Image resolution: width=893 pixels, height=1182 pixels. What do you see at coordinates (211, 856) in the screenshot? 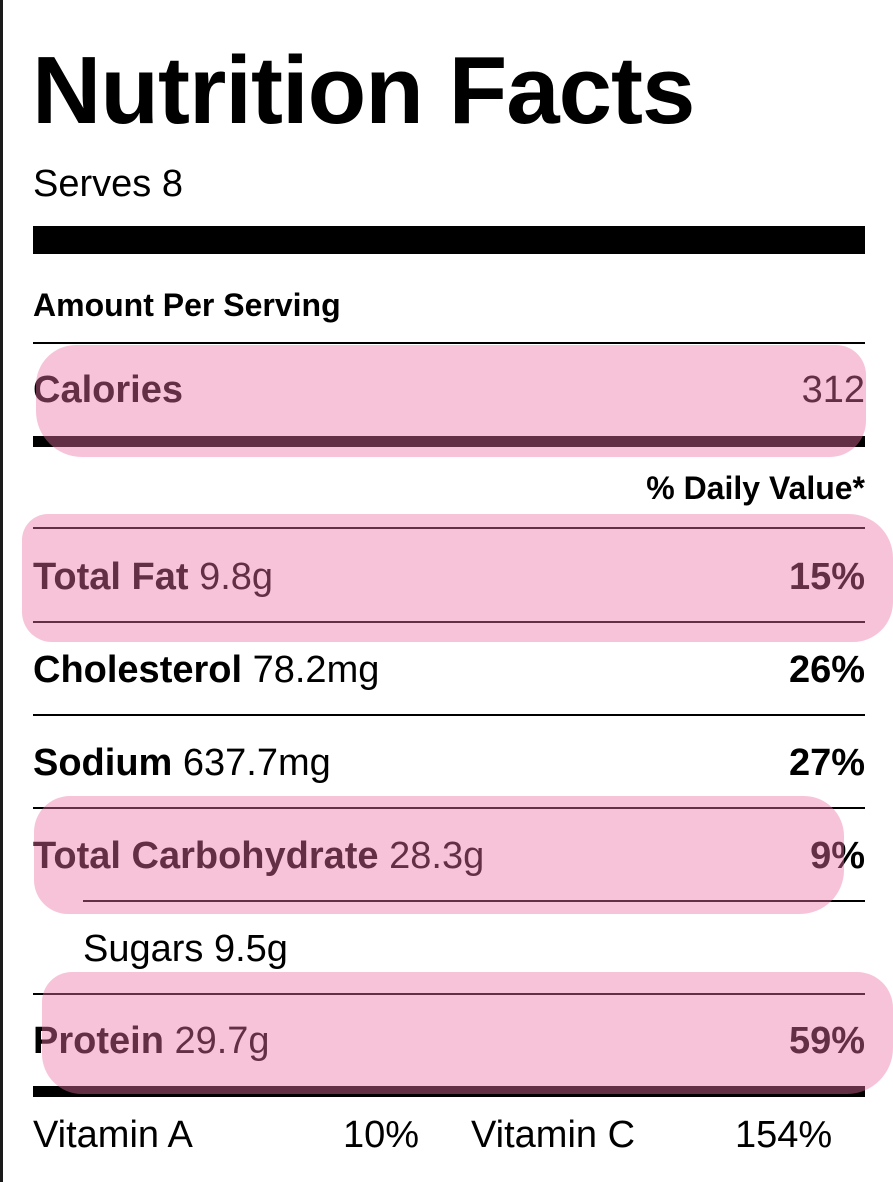
I see `nutrient-name: Total Carbohydrate` at bounding box center [211, 856].